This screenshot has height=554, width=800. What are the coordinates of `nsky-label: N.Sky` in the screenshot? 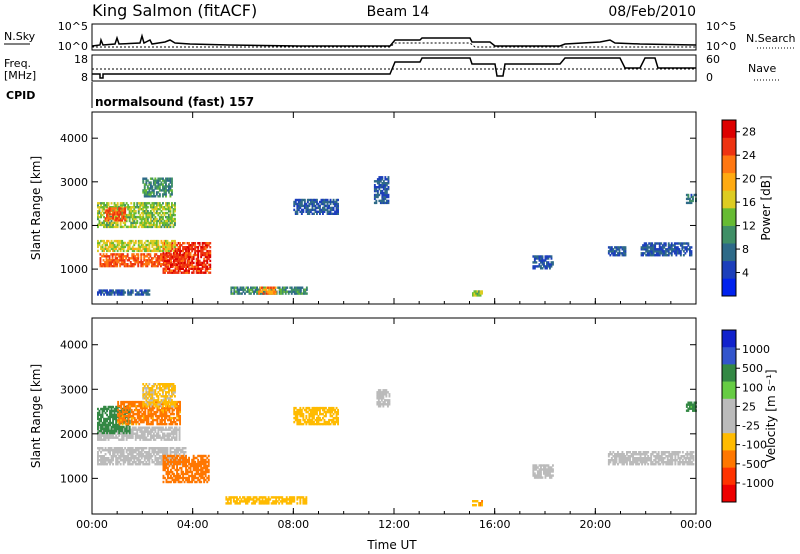 It's located at (20, 36).